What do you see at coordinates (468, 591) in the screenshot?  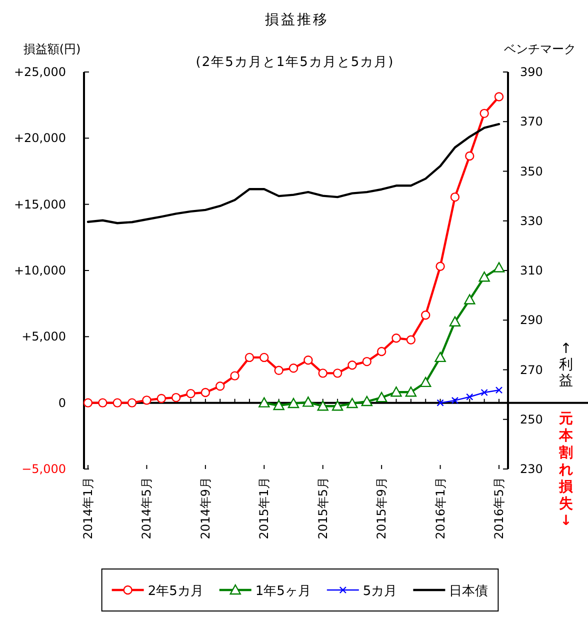 I see `legend-label: 日本債` at bounding box center [468, 591].